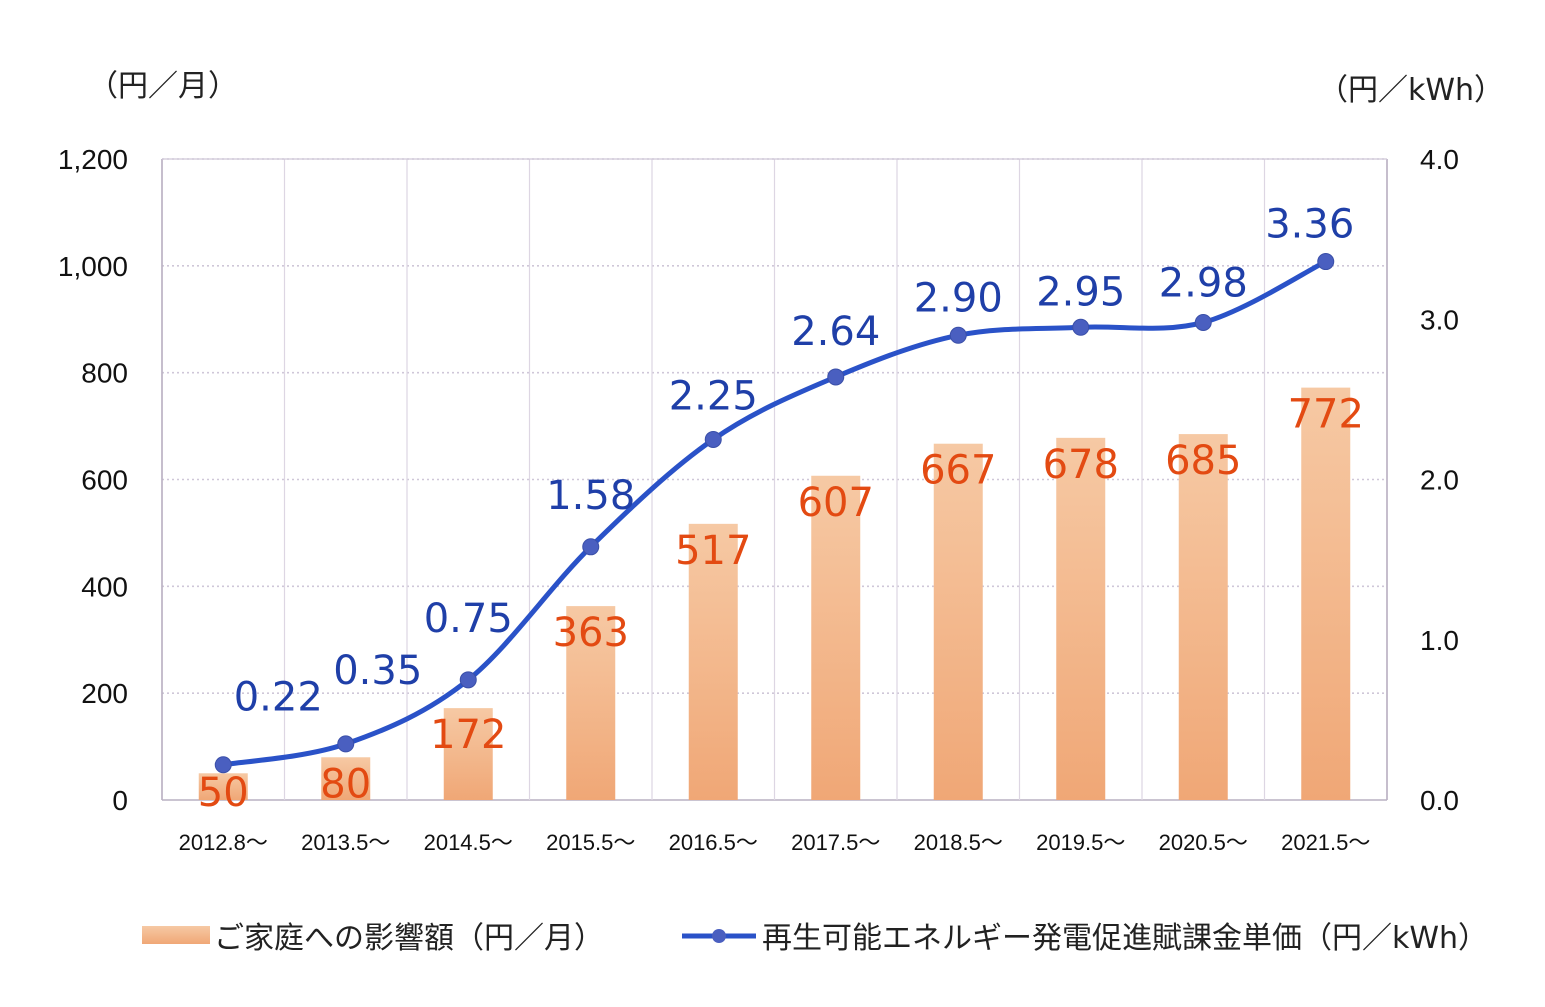  Describe the element at coordinates (120, 800) in the screenshot. I see `y-tick-left: 0` at that location.